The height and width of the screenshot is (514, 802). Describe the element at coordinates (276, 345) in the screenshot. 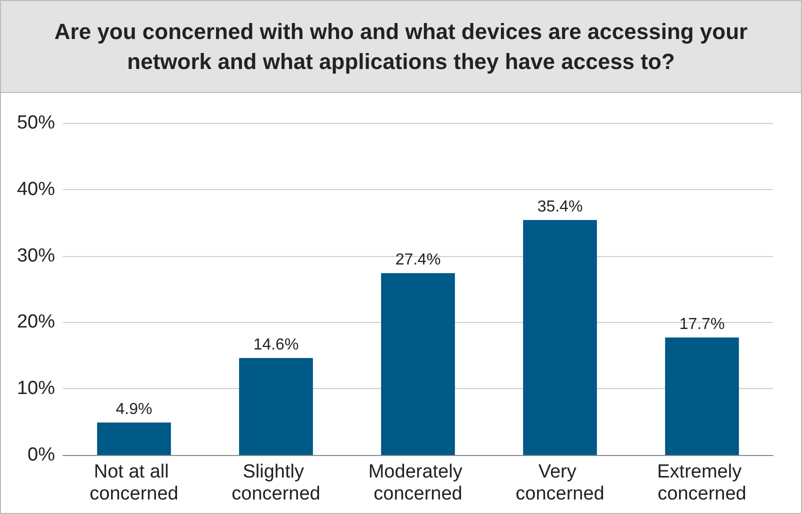

I see `data-label: 14.6%` at that location.